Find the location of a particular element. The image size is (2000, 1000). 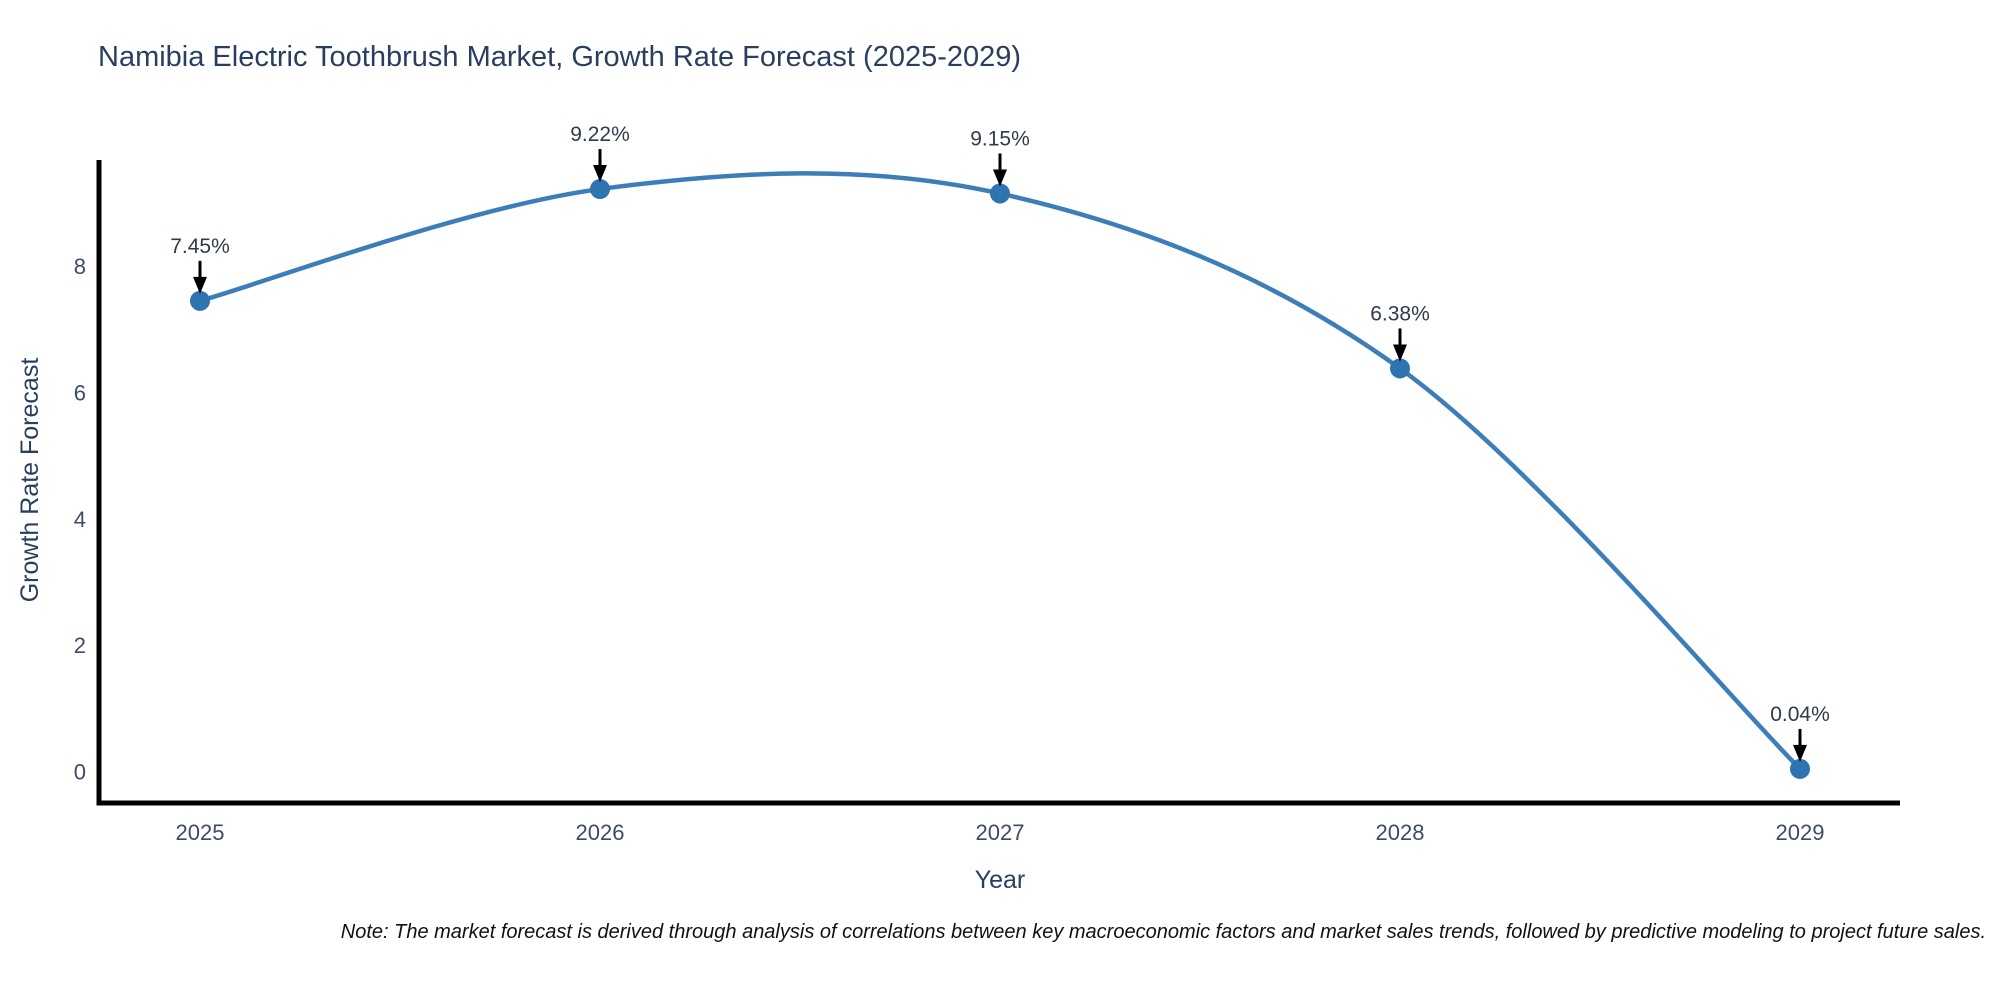

annotation-label-2027: 9.15% is located at coordinates (1000, 138).